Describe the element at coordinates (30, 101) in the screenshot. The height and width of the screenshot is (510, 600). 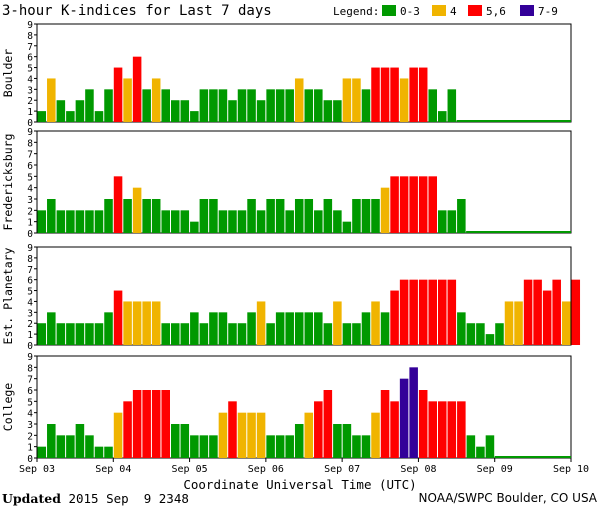
I see `y-tick-label: 2` at that location.